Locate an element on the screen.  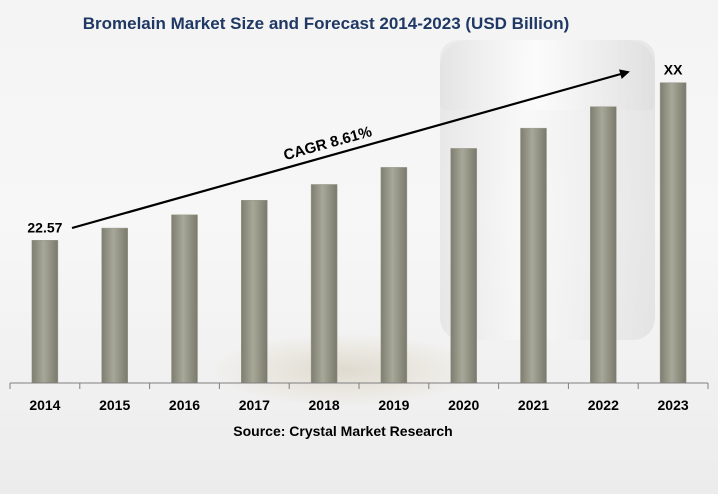
cagr-annotation: CAGR 8.61% is located at coordinates (328, 143).